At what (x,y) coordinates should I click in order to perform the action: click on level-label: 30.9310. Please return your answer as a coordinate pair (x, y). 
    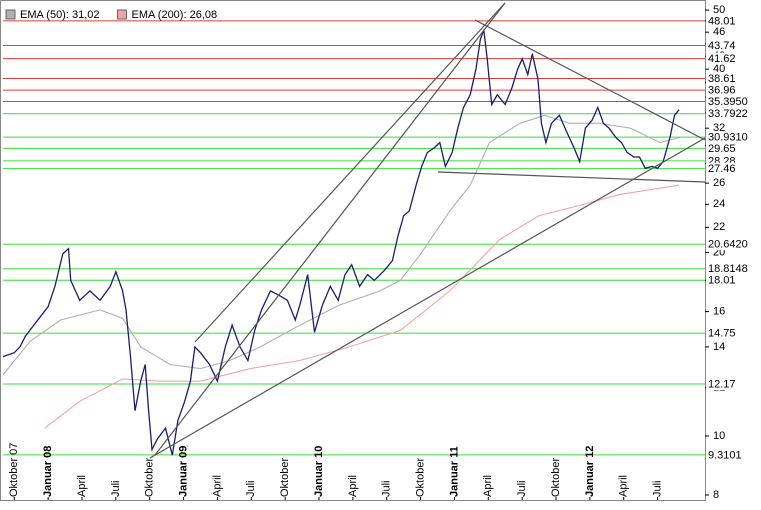
    Looking at the image, I should click on (728, 138).